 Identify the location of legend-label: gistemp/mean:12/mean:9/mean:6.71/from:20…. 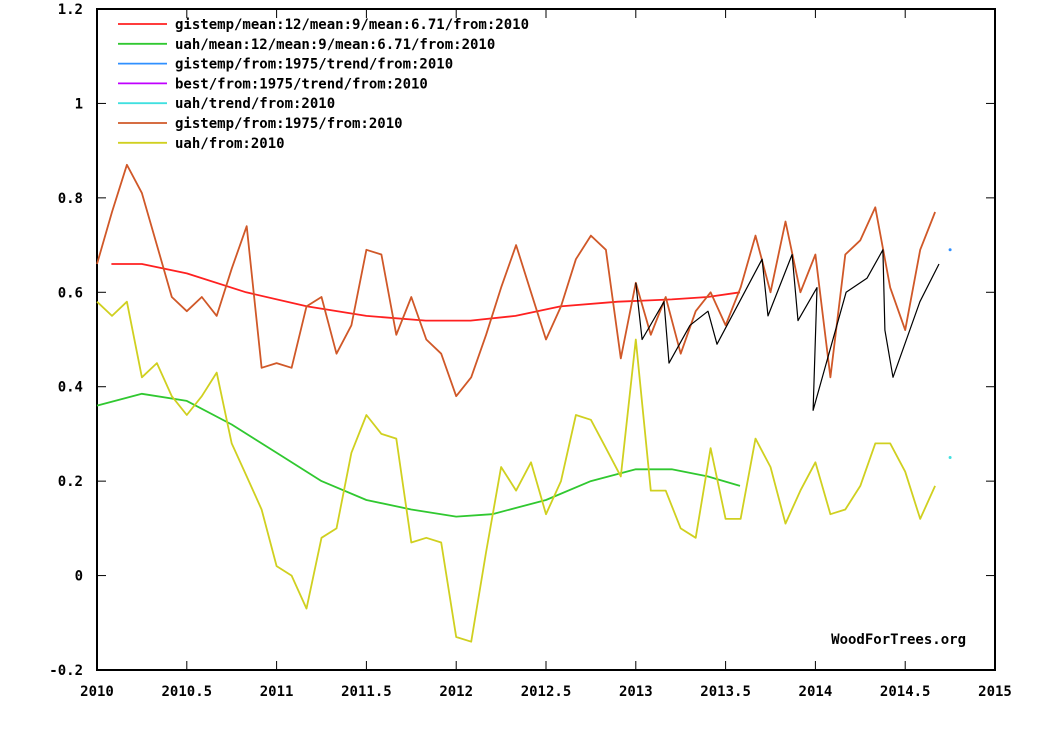
(352, 25).